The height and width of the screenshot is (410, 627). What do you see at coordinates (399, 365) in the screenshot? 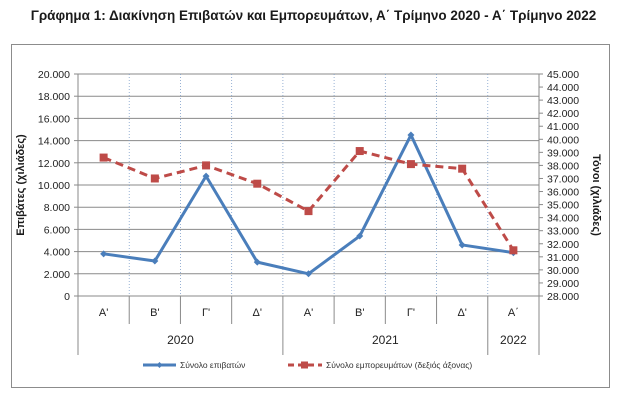
I see `legend-label-freight: Σύνολο εμπορευμάτων (δεξιός άξονας)` at bounding box center [399, 365].